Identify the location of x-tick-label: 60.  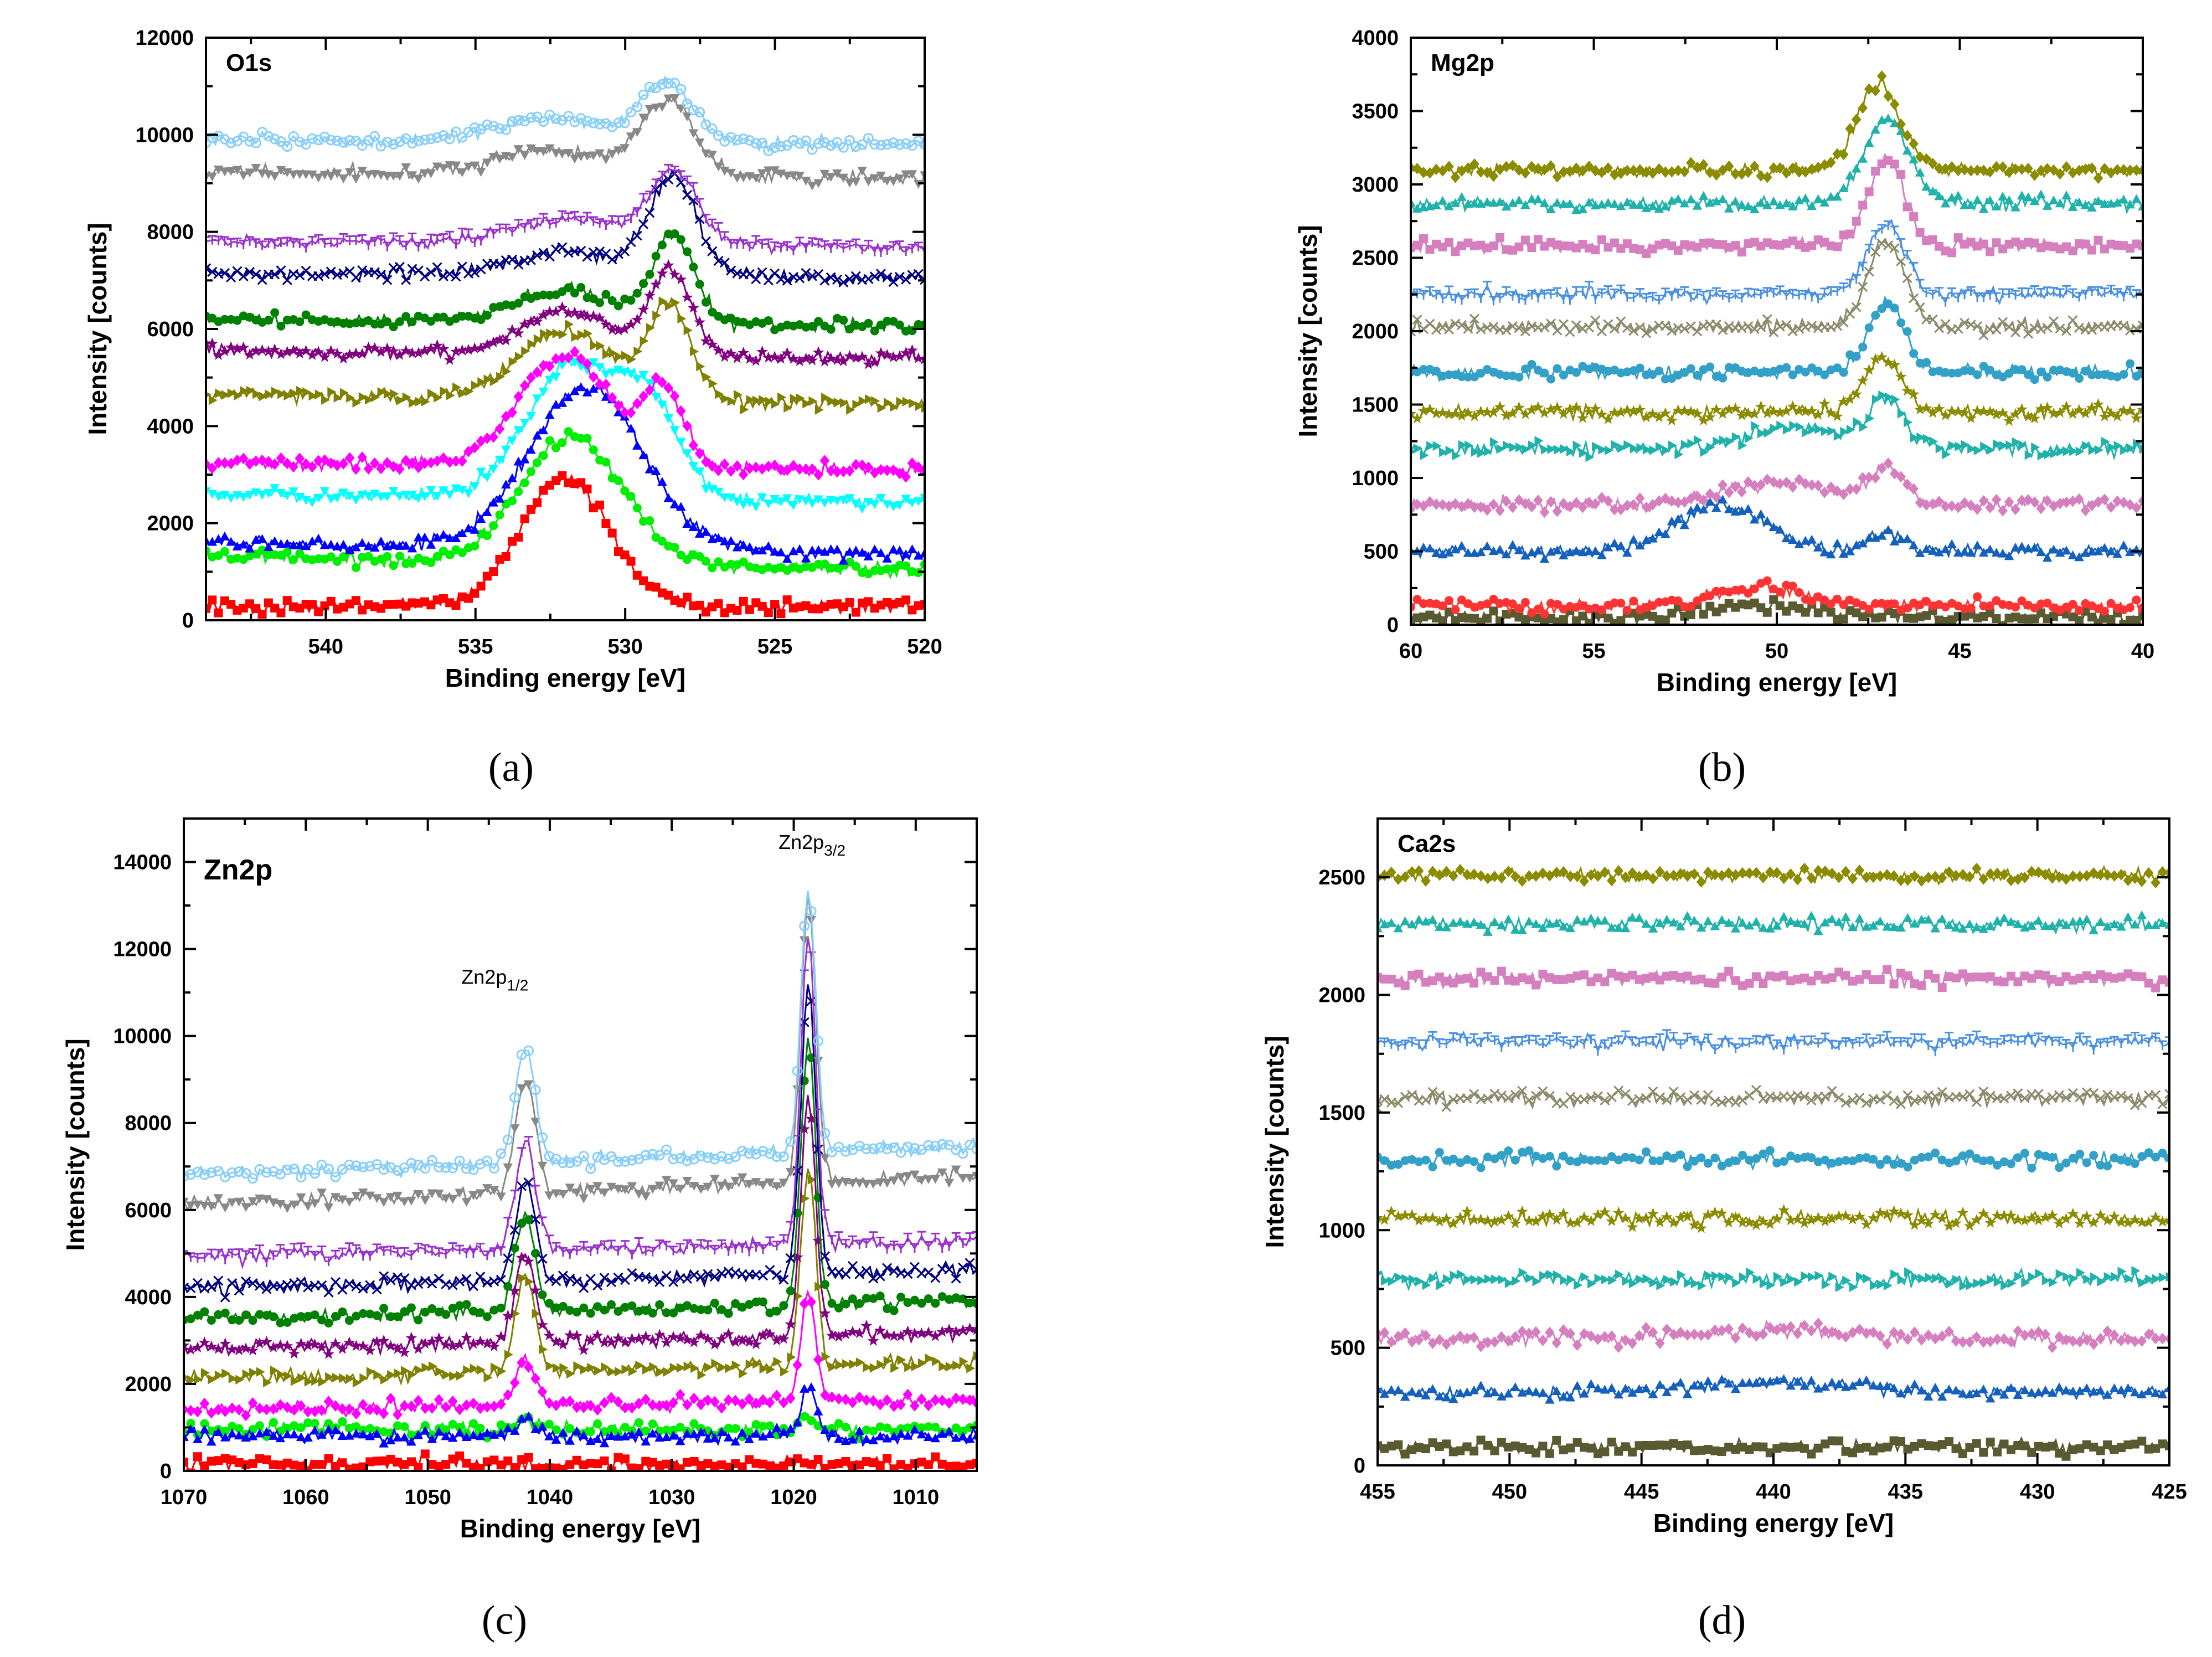
(1410, 651).